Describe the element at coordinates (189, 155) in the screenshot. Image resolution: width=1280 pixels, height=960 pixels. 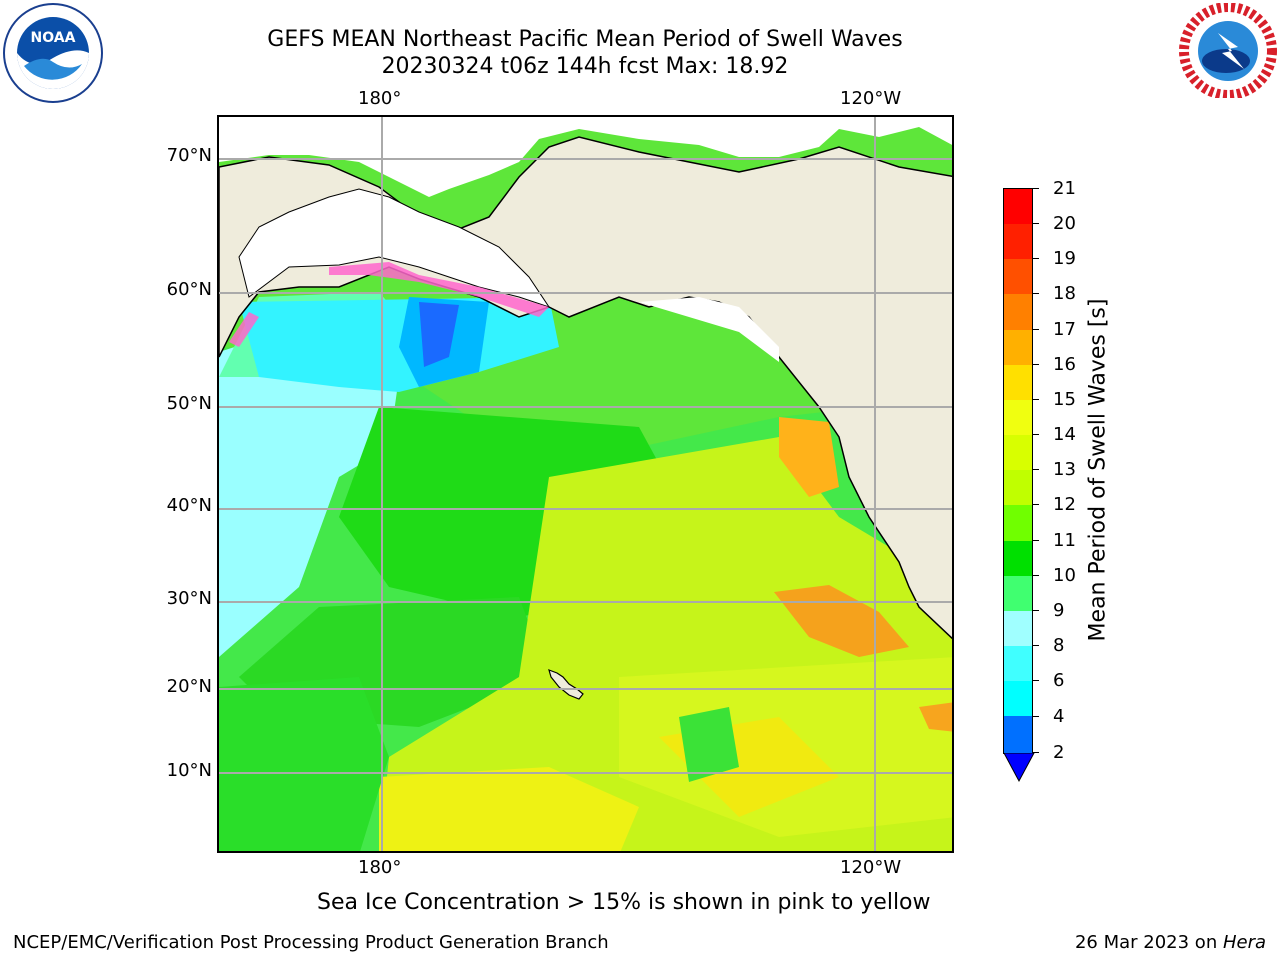
I see `lat-label-70n: 70°N` at that location.